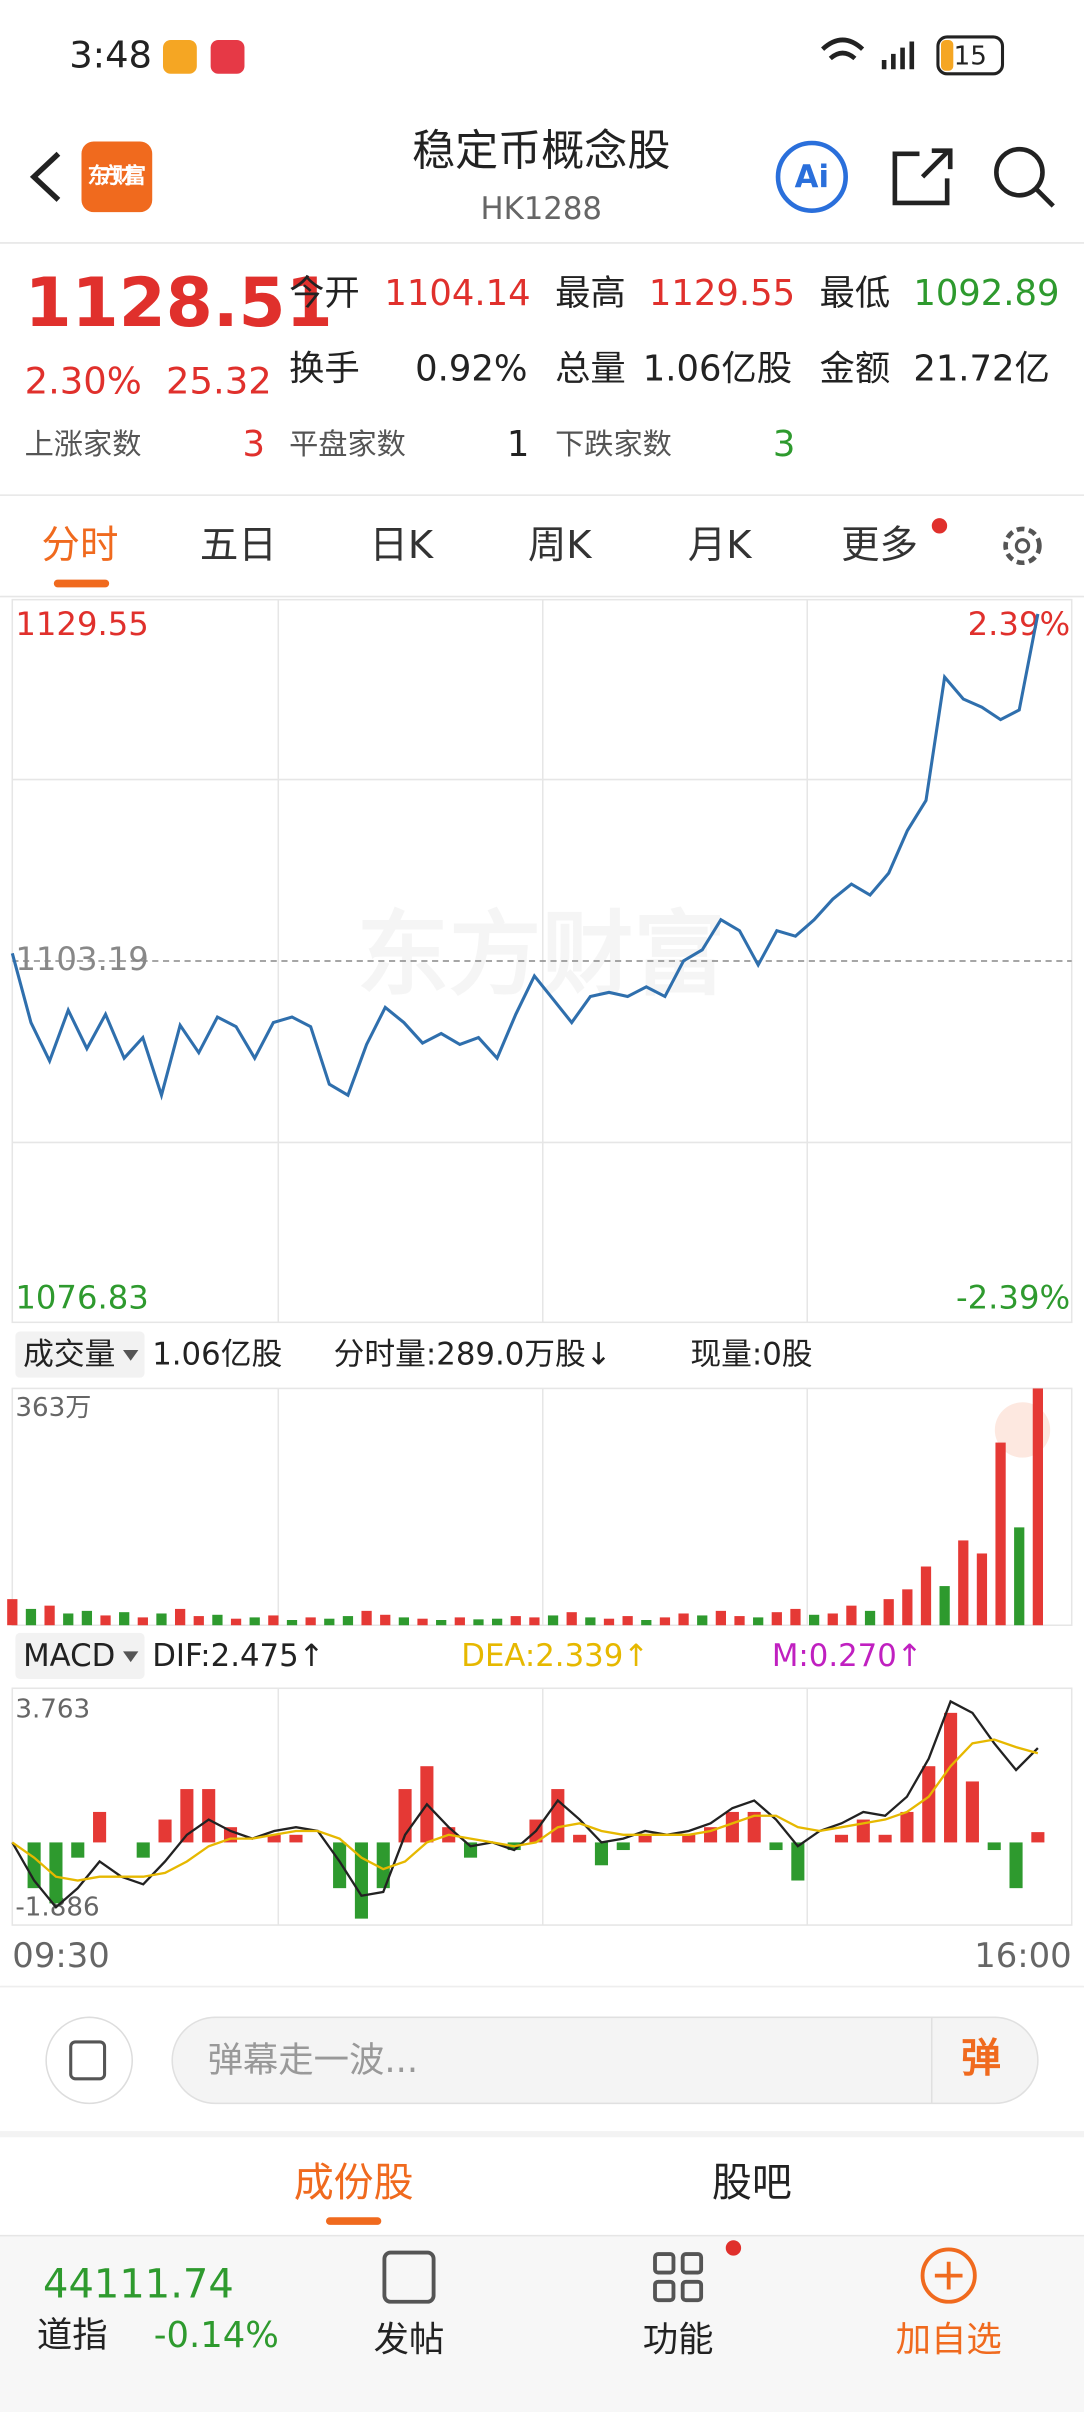 This screenshot has height=2412, width=1084. What do you see at coordinates (948, 2275) in the screenshot?
I see `add-icon` at bounding box center [948, 2275].